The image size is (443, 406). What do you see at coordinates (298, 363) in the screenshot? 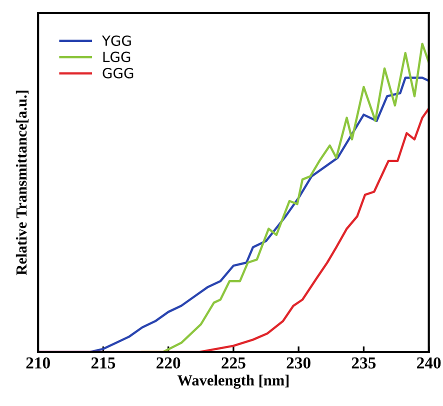
I see `x-tick-label: 230` at bounding box center [298, 363].